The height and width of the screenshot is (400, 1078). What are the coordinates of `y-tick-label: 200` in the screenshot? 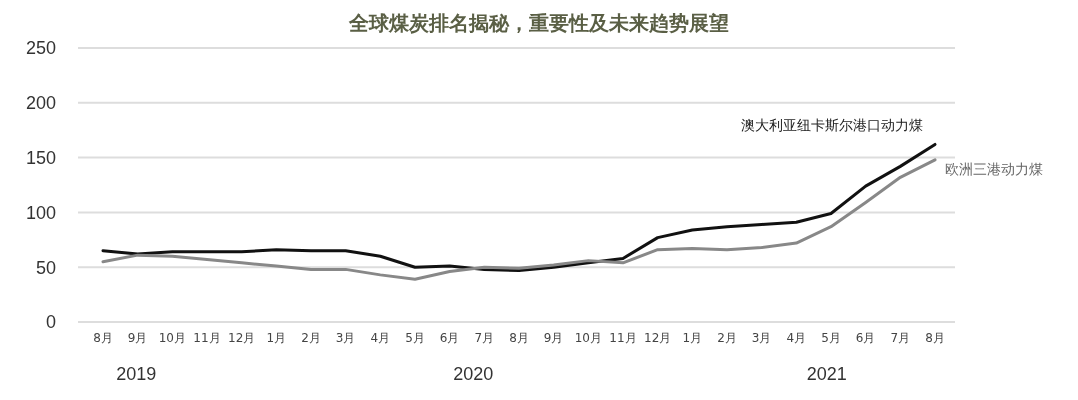 It's located at (40, 103).